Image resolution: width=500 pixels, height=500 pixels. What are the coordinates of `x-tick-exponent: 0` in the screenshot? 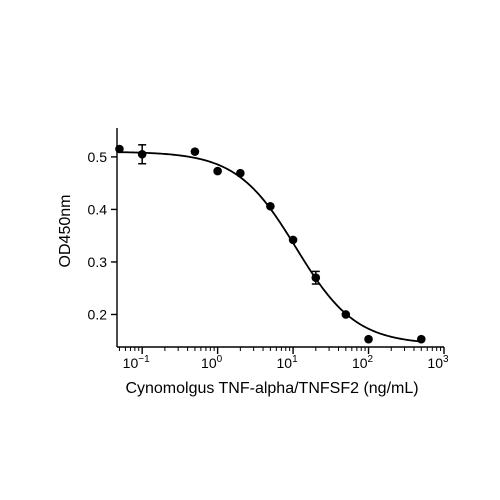 It's located at (220, 359).